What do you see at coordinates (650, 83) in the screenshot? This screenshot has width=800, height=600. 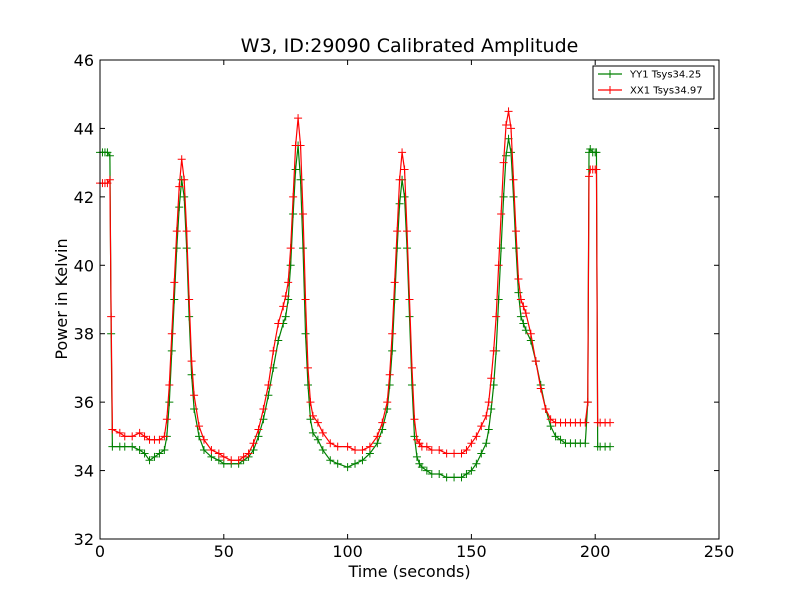 I see `legend-entries: YY1 Tsys34.25 XX1 Tsys34.97` at bounding box center [650, 83].